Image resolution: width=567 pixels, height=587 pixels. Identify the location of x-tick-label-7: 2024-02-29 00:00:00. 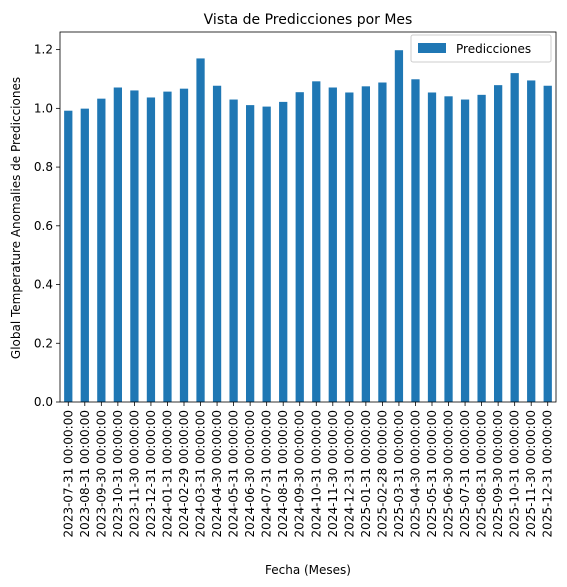
(184, 473).